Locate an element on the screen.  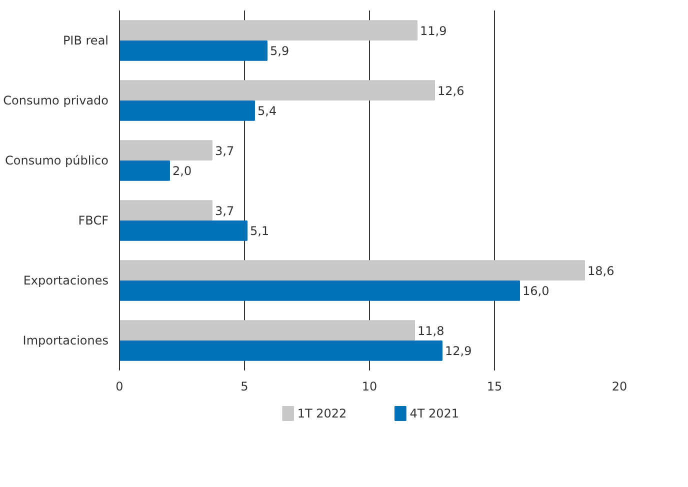
data-label: 11,9 is located at coordinates (433, 31).